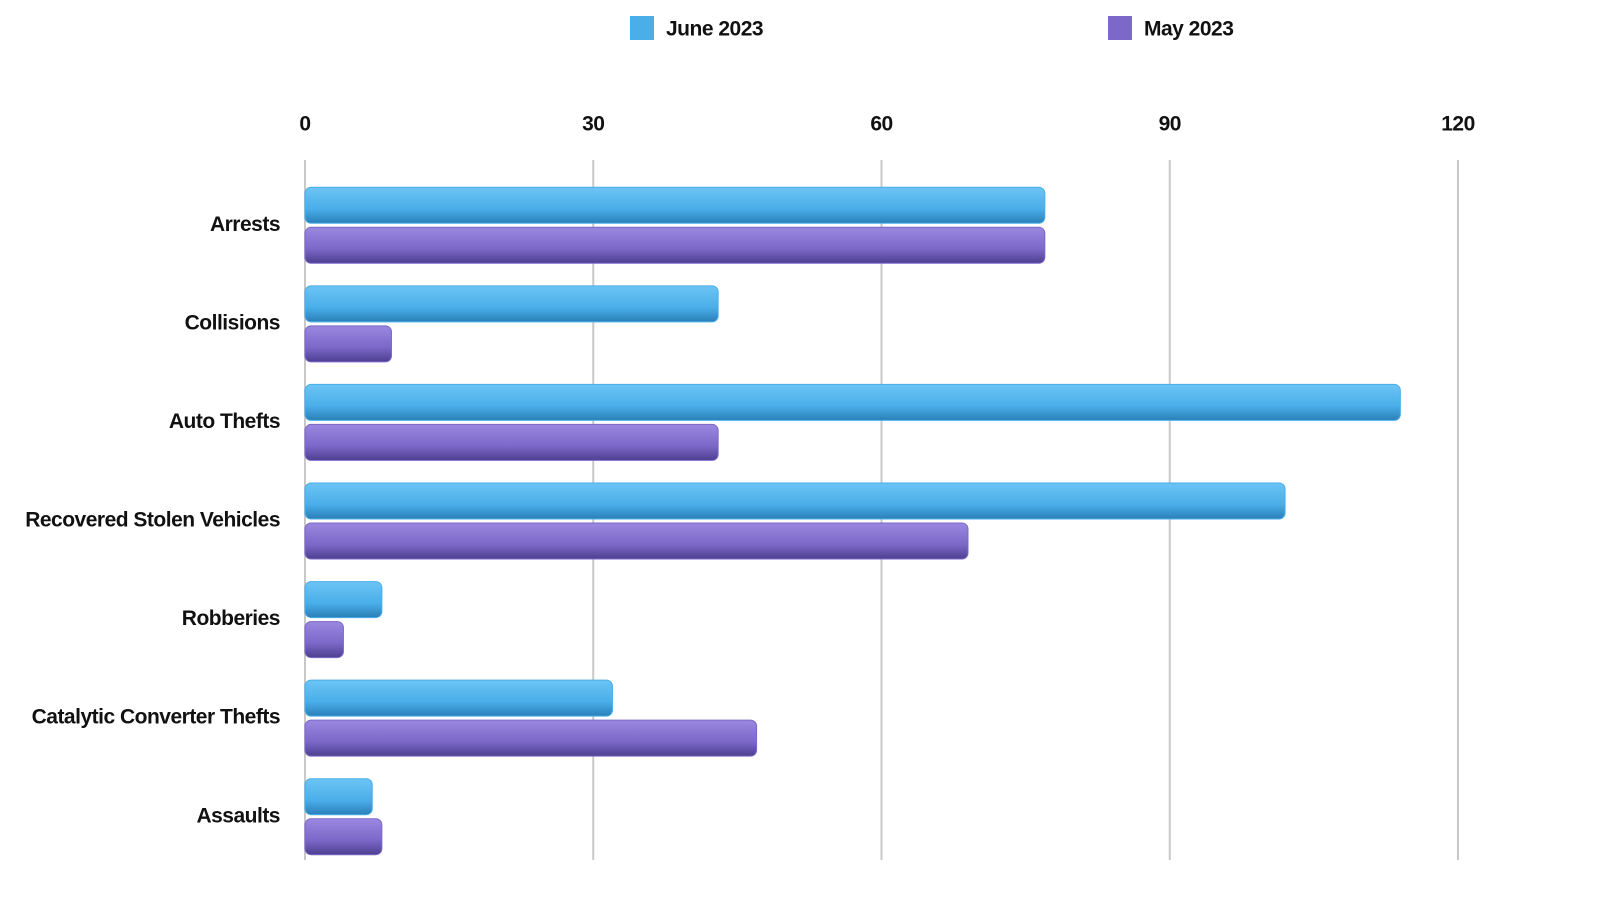  I want to click on y-tick-label: Collisions, so click(232, 322).